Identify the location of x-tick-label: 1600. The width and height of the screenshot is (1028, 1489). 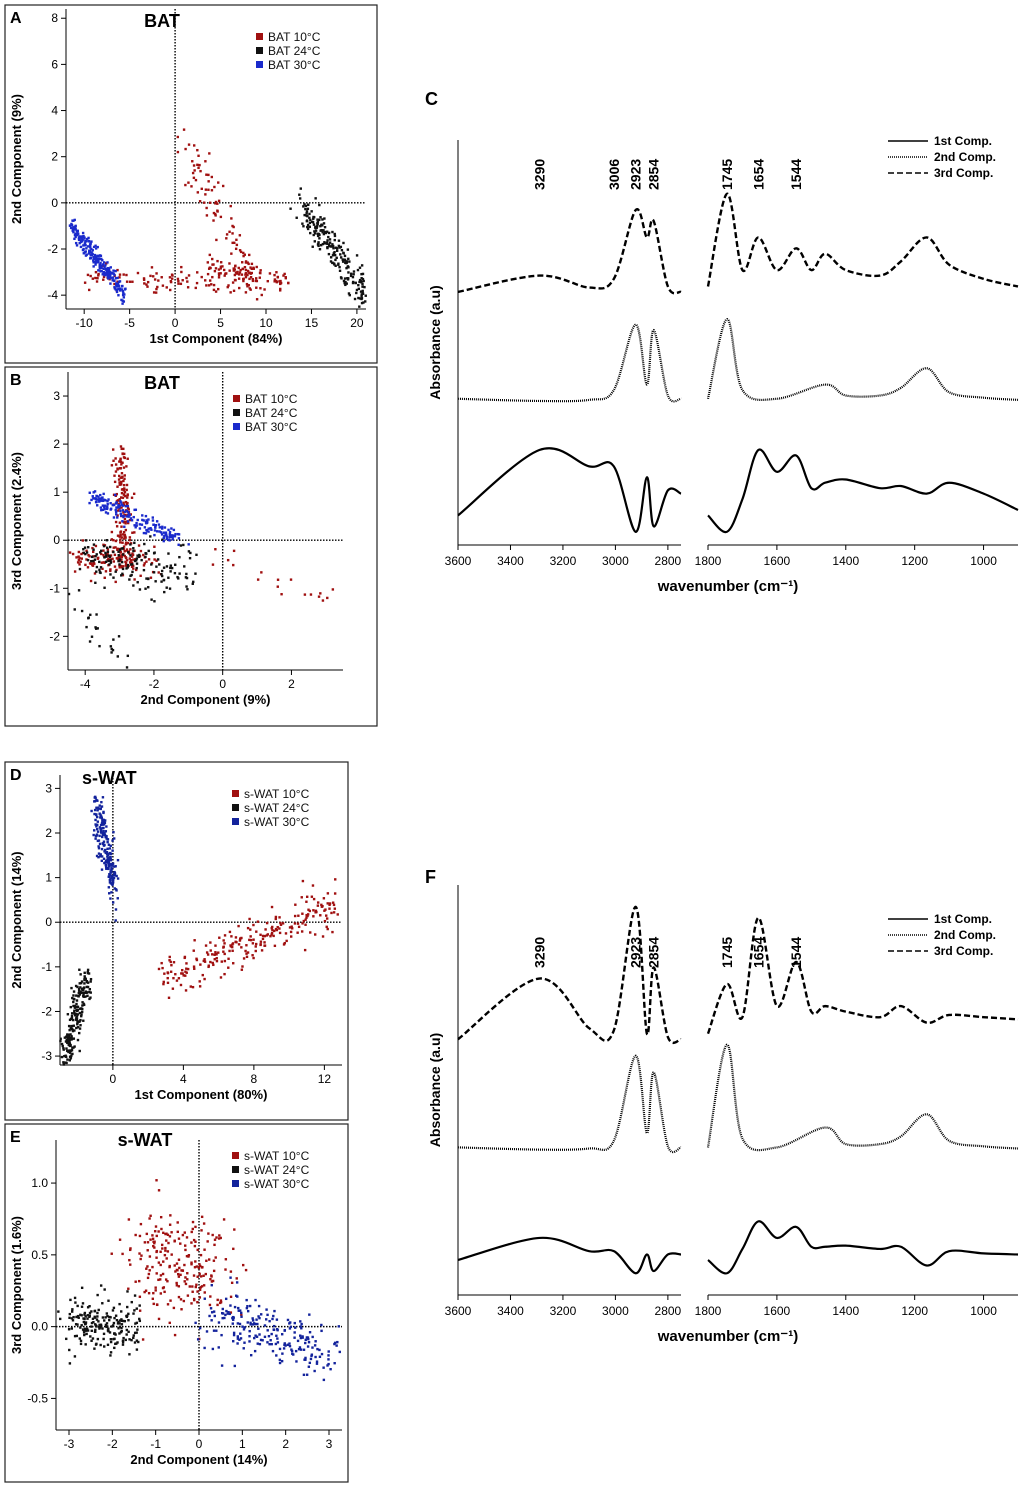
(777, 561).